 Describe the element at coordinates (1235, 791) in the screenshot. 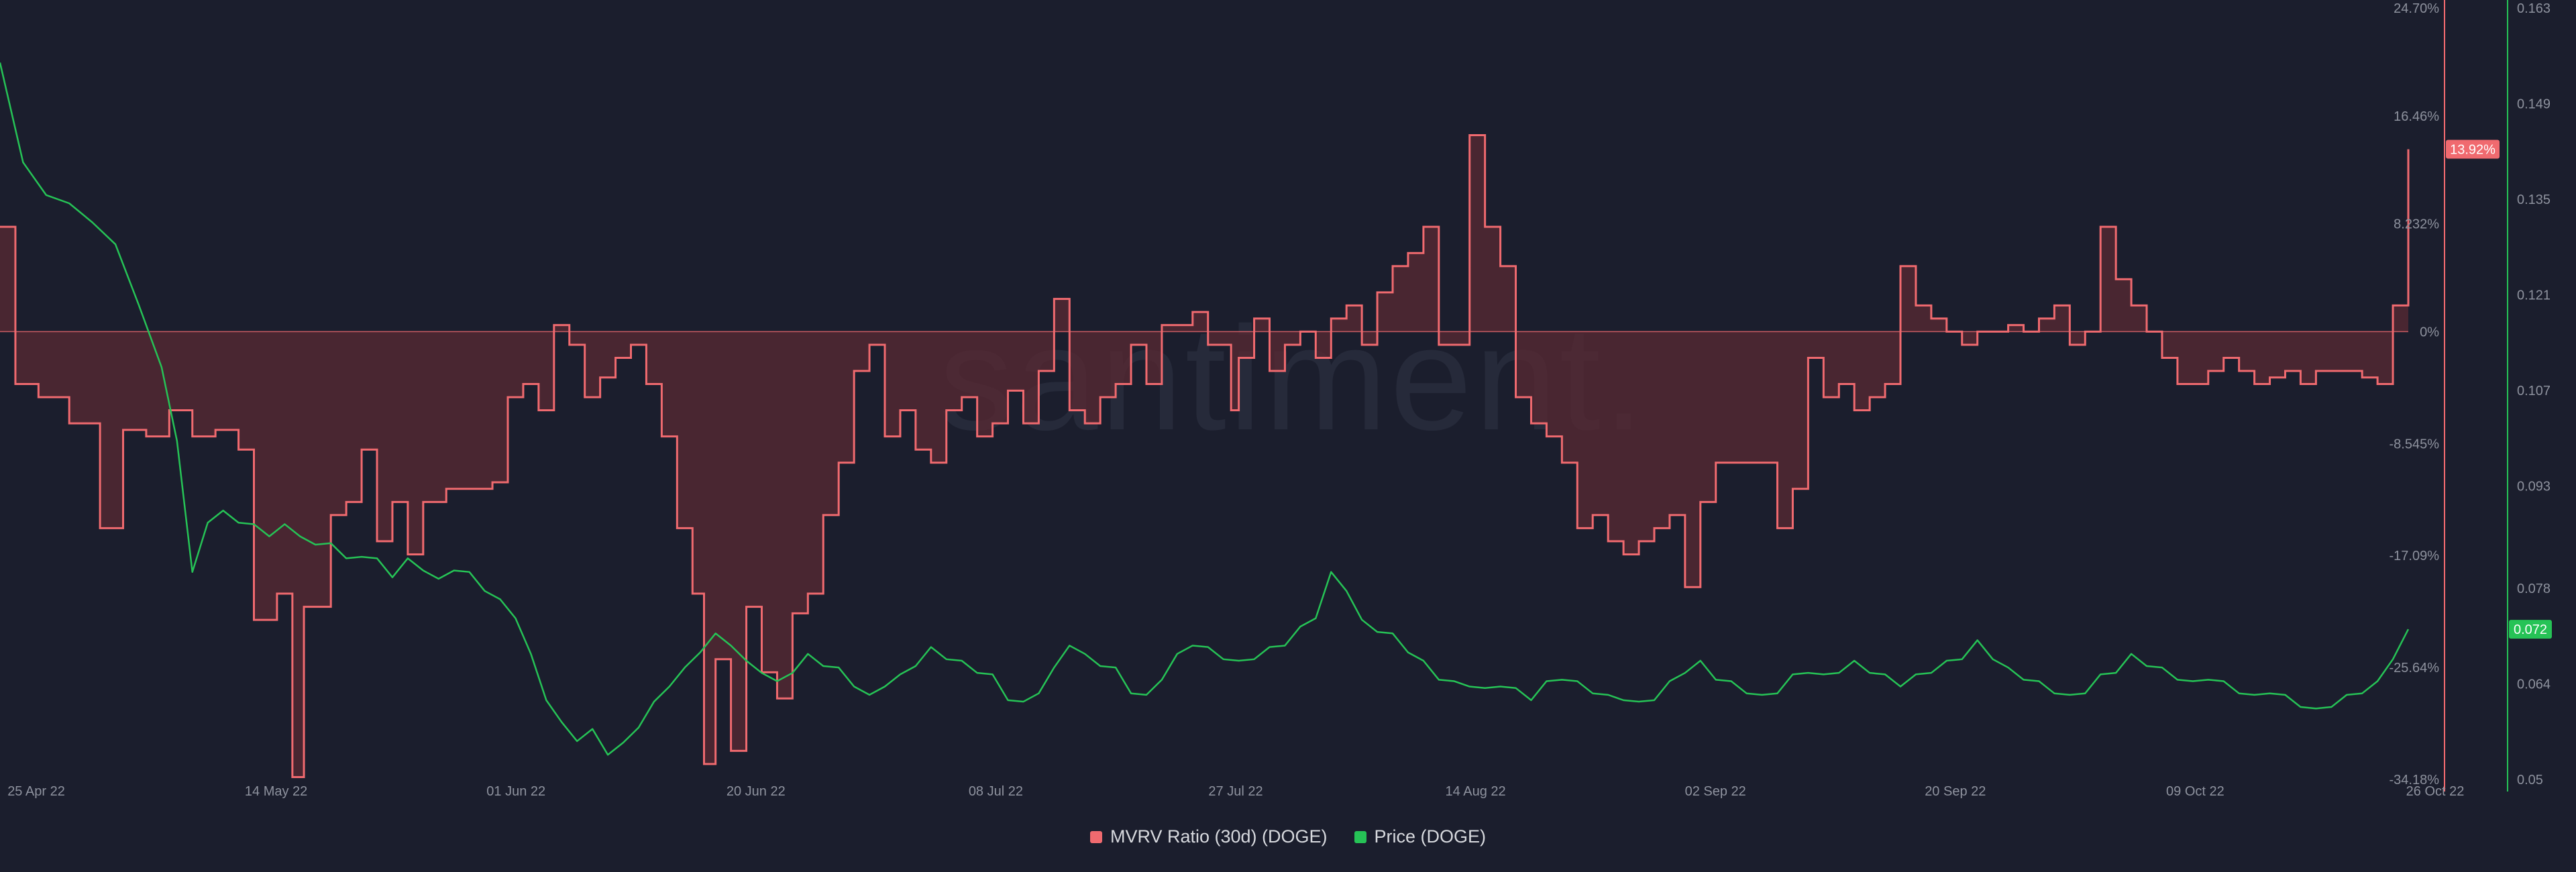

I see `x-axis-tick-label: 27 Jul 22` at that location.